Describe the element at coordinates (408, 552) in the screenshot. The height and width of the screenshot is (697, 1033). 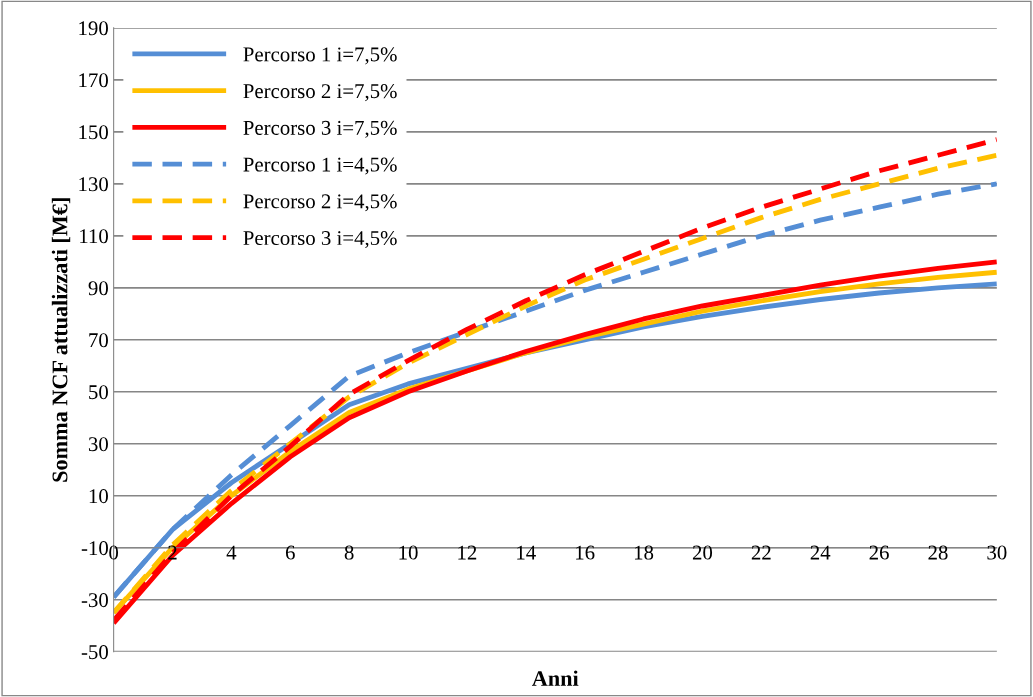
I see `x-tick-label: 10` at that location.